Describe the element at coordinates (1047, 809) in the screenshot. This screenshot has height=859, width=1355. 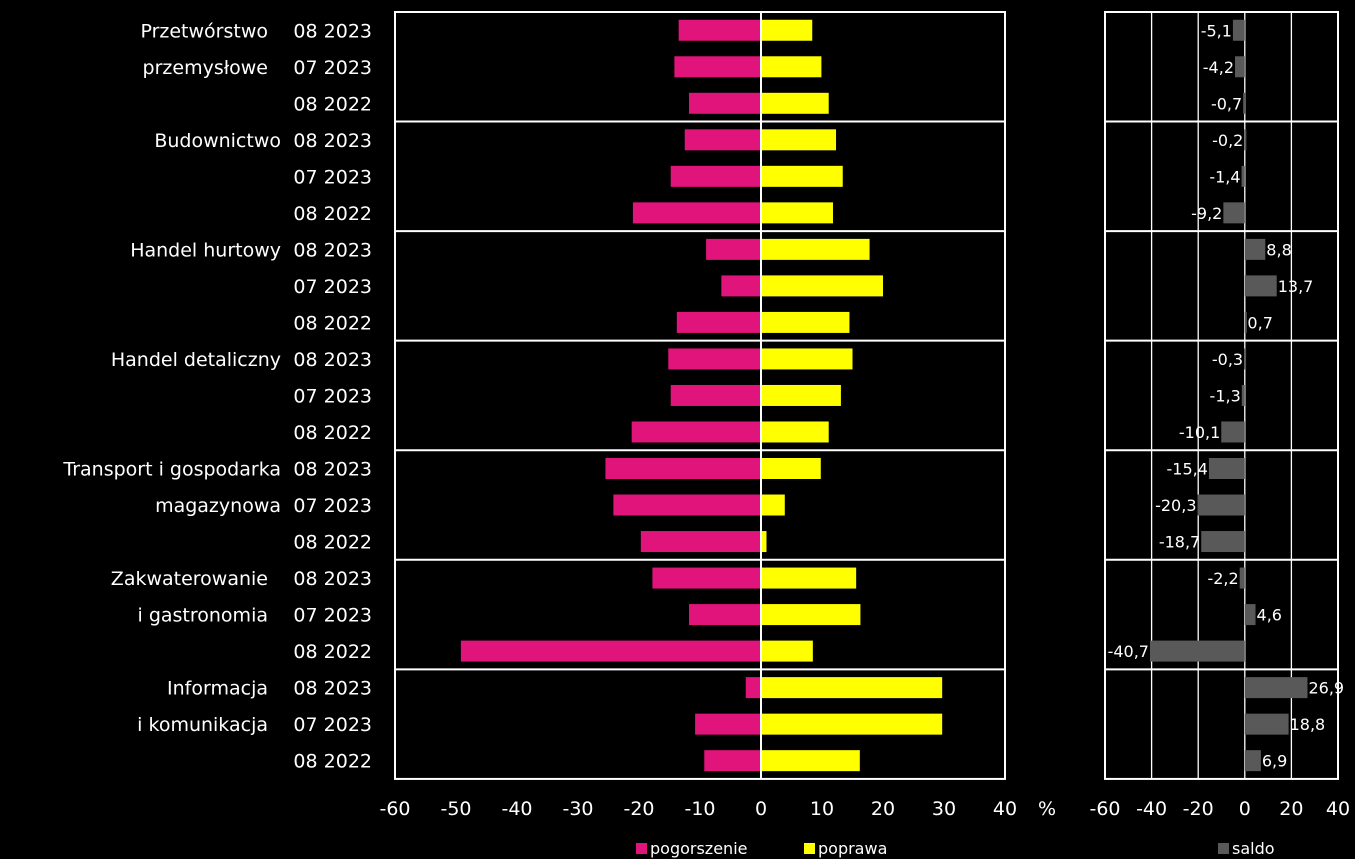
I see `x-unit-label: %` at that location.